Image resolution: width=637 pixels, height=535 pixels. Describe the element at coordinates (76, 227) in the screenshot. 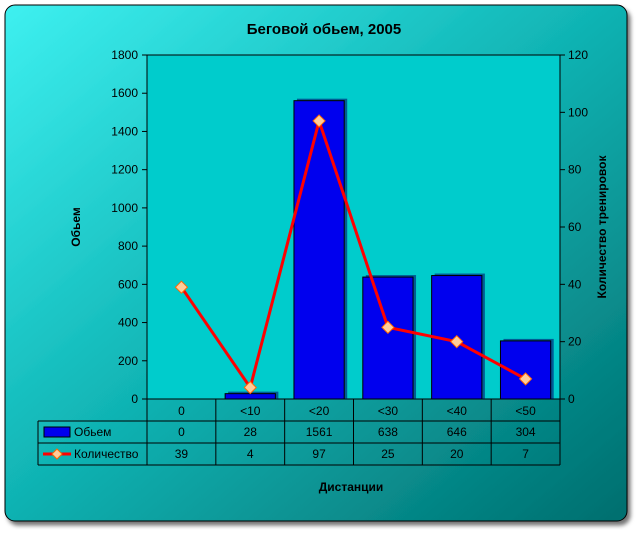

I see `y-axis-label: Обьем` at that location.